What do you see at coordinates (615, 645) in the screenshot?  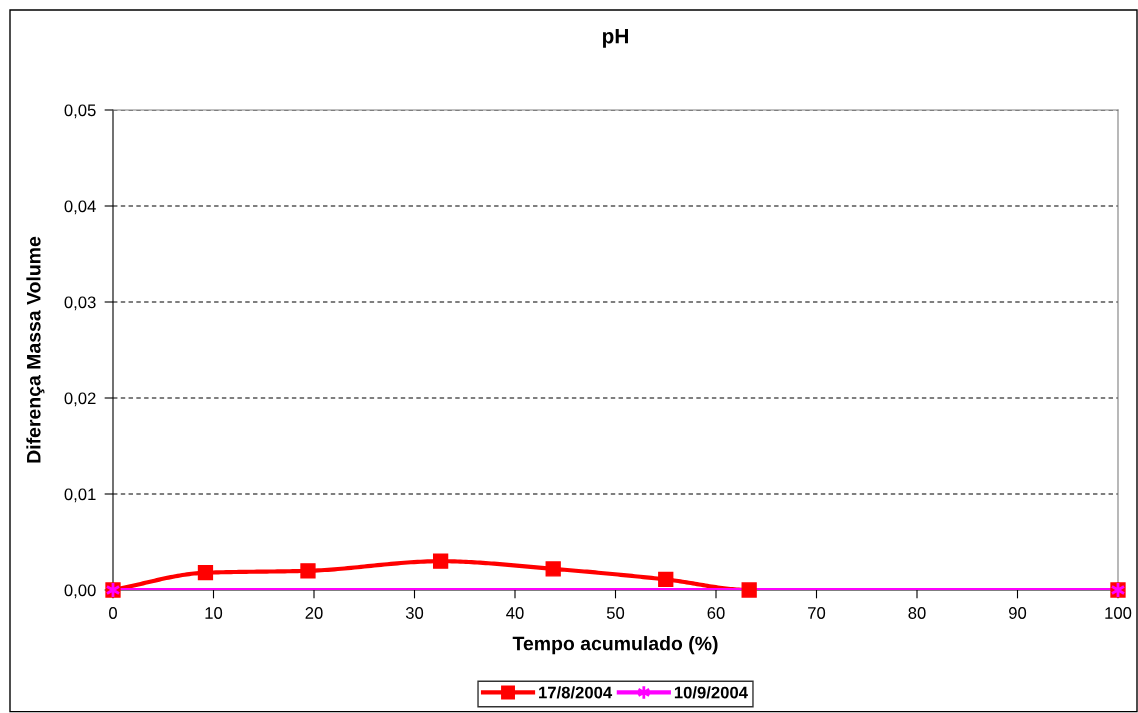 I see `x-axis-title: Tempo acumulado (%)` at bounding box center [615, 645].